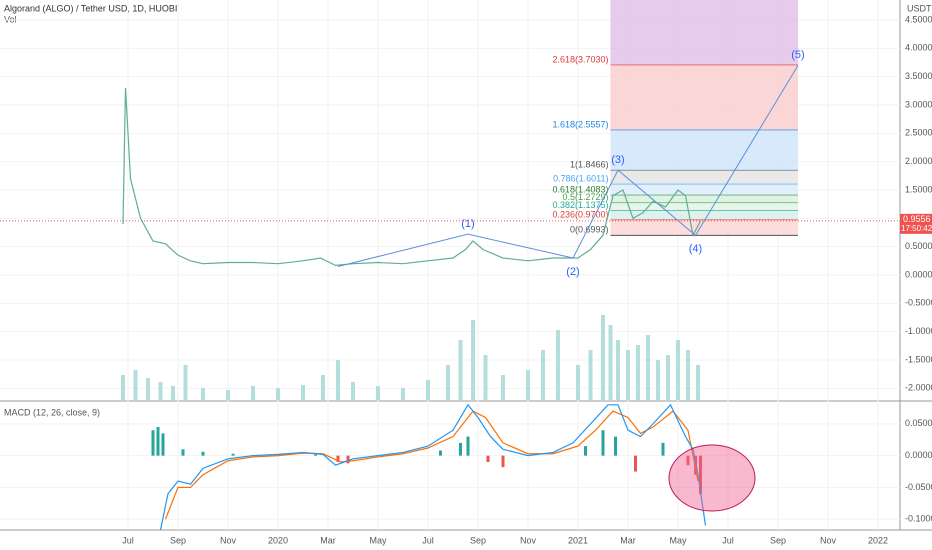 The image size is (932, 550). What do you see at coordinates (918, 76) in the screenshot?
I see `y-tick-label: 3.5000` at bounding box center [918, 76].